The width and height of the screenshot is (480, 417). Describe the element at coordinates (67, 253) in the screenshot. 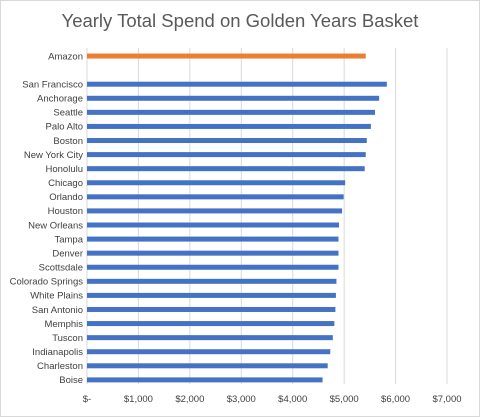

I see `category-label: Denver` at that location.